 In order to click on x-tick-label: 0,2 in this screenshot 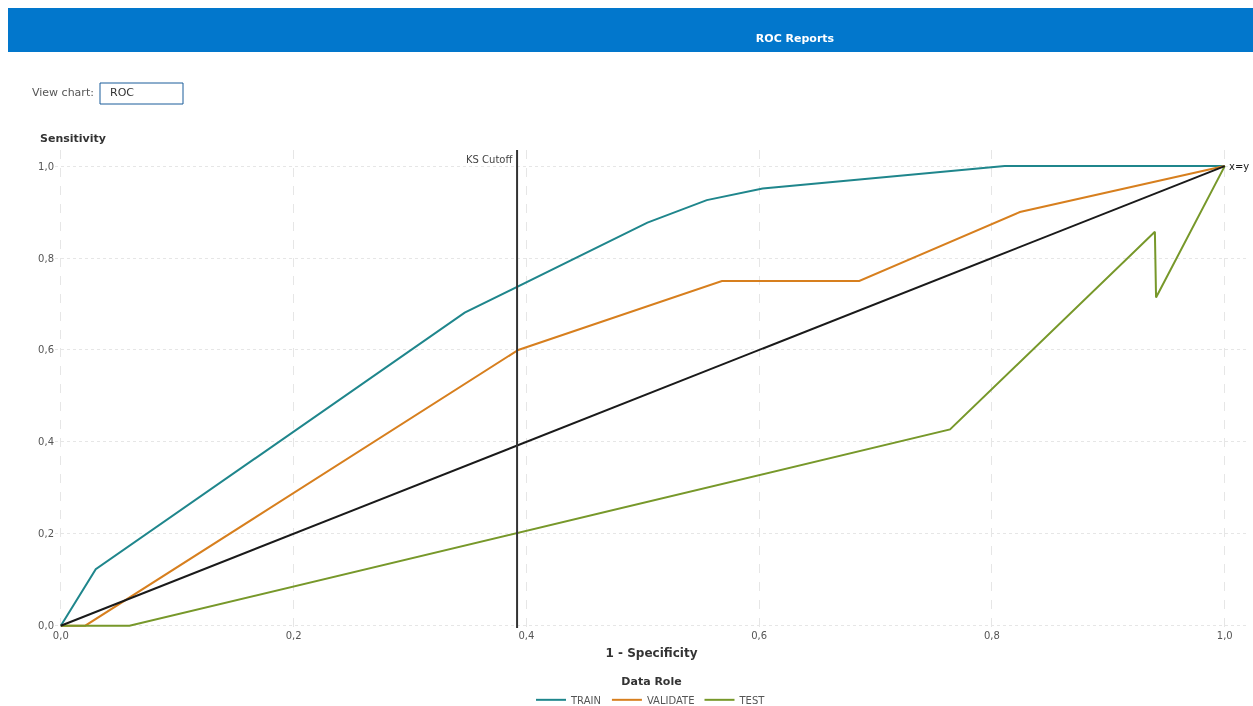, I will do `click(293, 635)`.